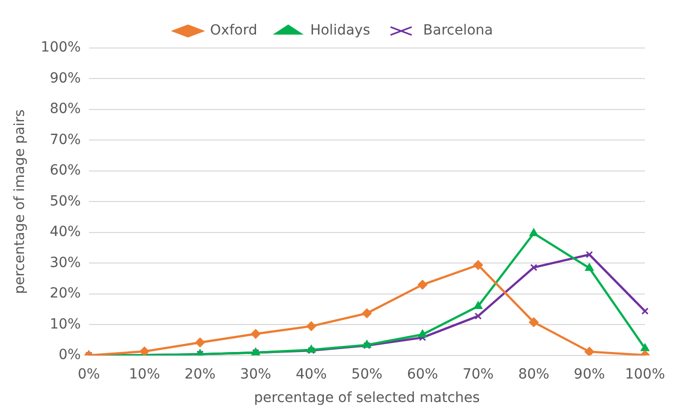 Image resolution: width=676 pixels, height=419 pixels. What do you see at coordinates (60, 48) in the screenshot?
I see `y-tick-label: 100%` at bounding box center [60, 48].